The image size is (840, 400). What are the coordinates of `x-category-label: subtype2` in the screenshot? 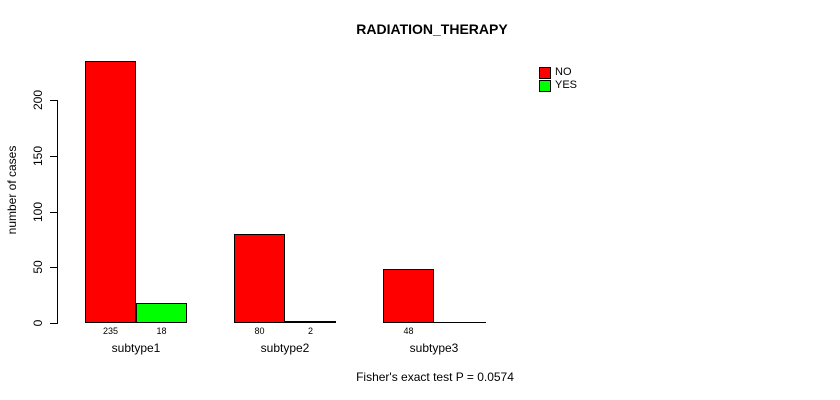 It's located at (285, 348).